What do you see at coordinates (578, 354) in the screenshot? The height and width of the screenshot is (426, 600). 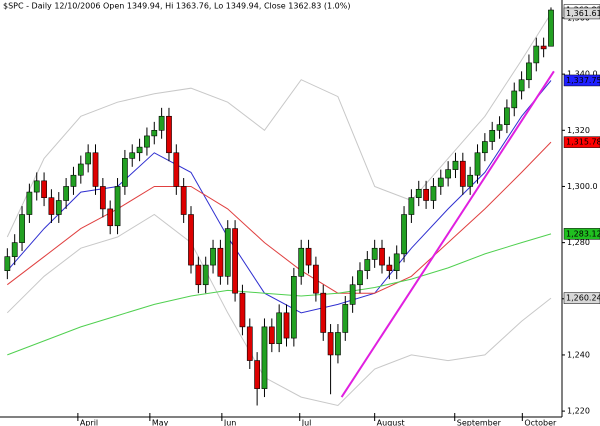 I see `y-tick-label: 1,240` at bounding box center [578, 354].